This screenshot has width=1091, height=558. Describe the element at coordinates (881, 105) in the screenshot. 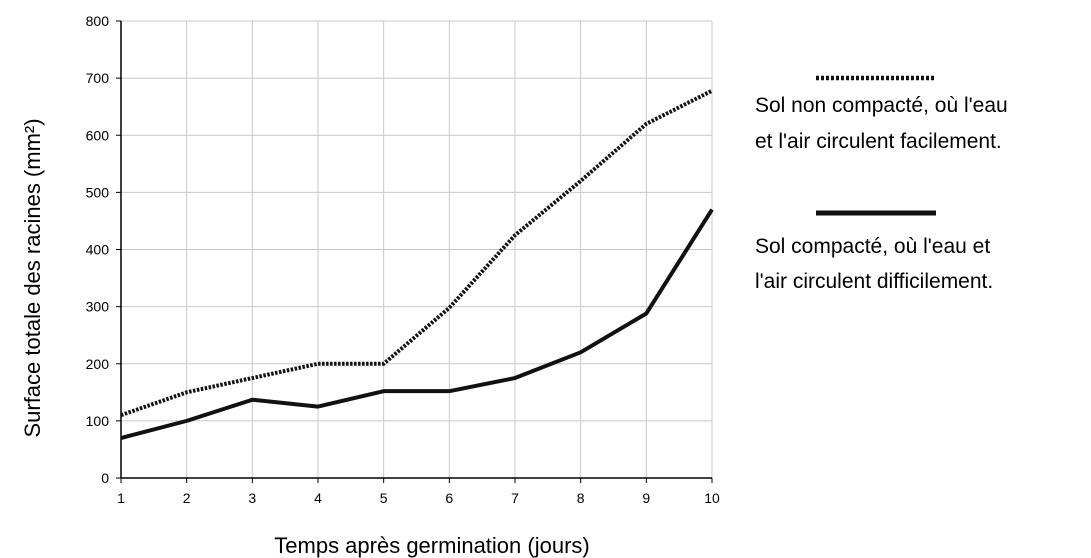

I see `legend-label: Sol non compacté, où l'eau` at that location.